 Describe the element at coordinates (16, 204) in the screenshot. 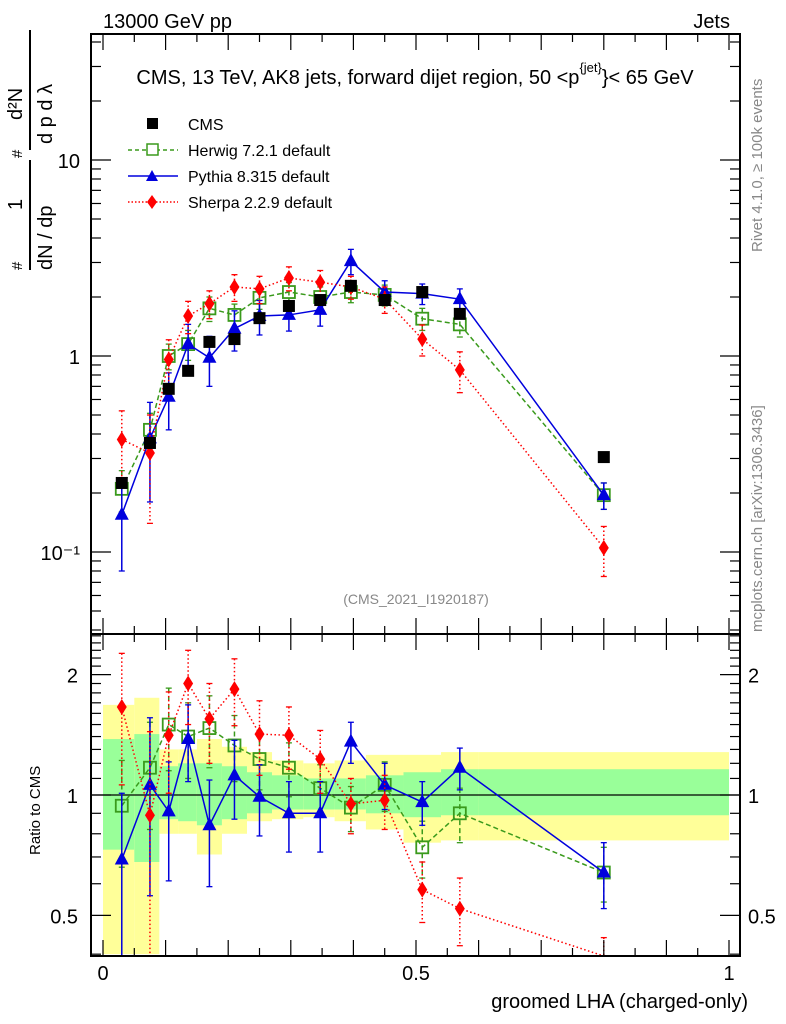

I see `ylabel-one: 1` at that location.